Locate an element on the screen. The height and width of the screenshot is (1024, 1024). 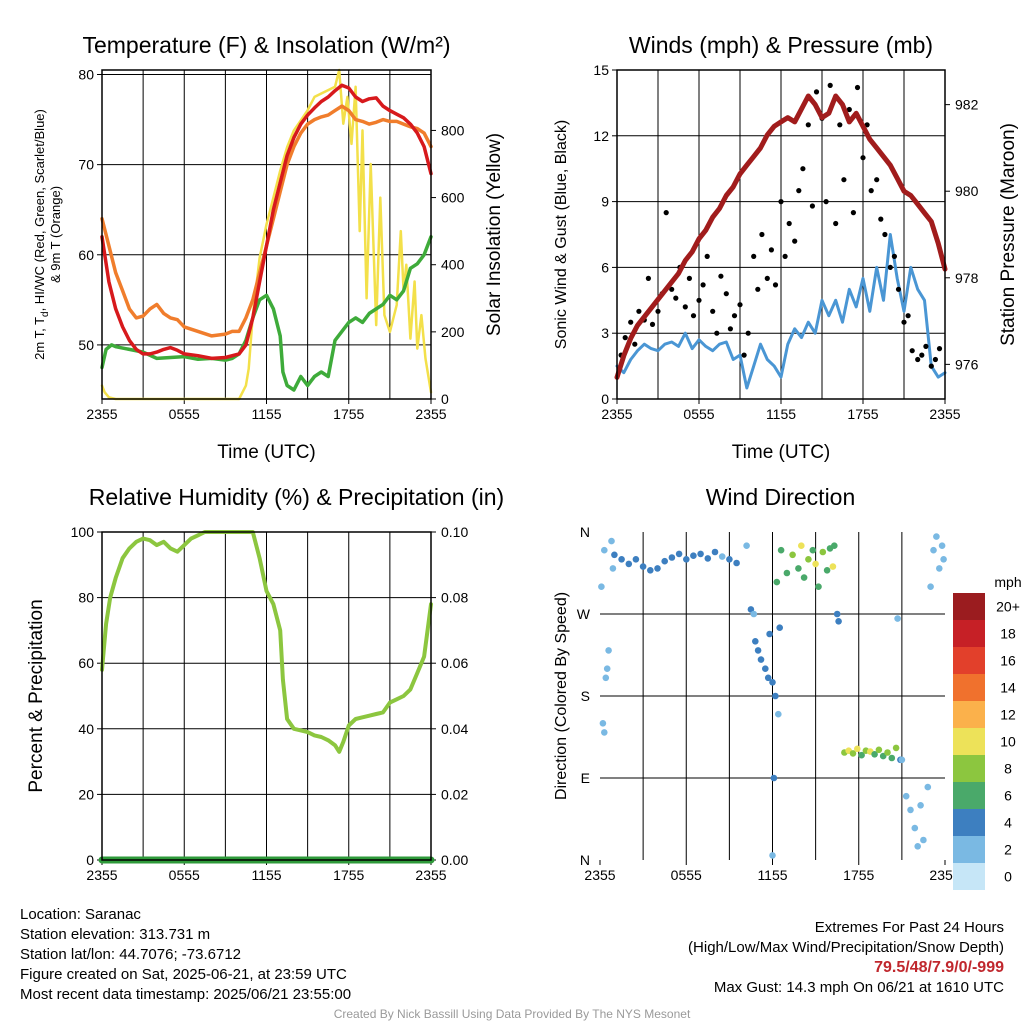
max-gust: Max Gust: 14.3 mph On 06/21 at 1610 UTC is located at coordinates (858, 987).